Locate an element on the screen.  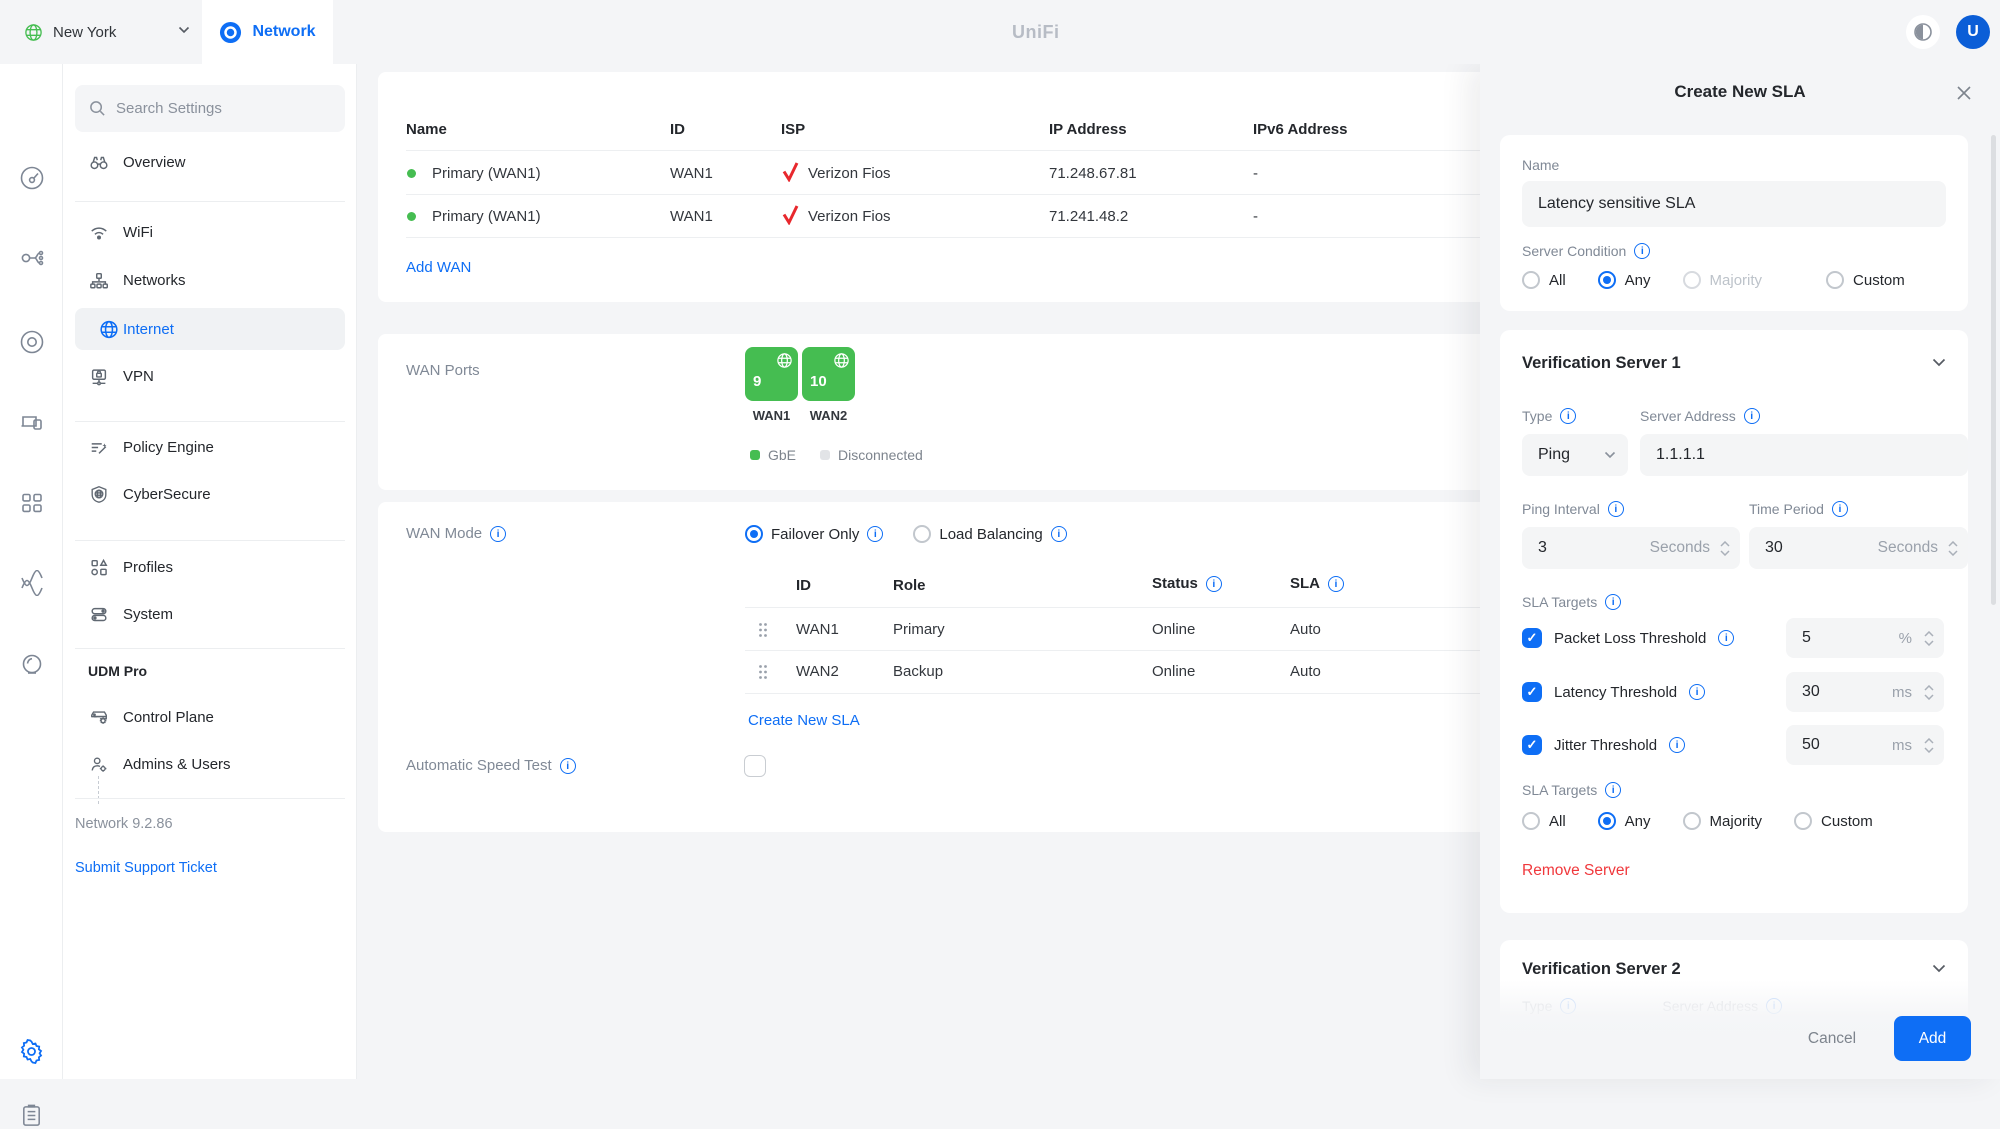
sidebar-item-policy-engine: Policy Engine is located at coordinates (210, 447).